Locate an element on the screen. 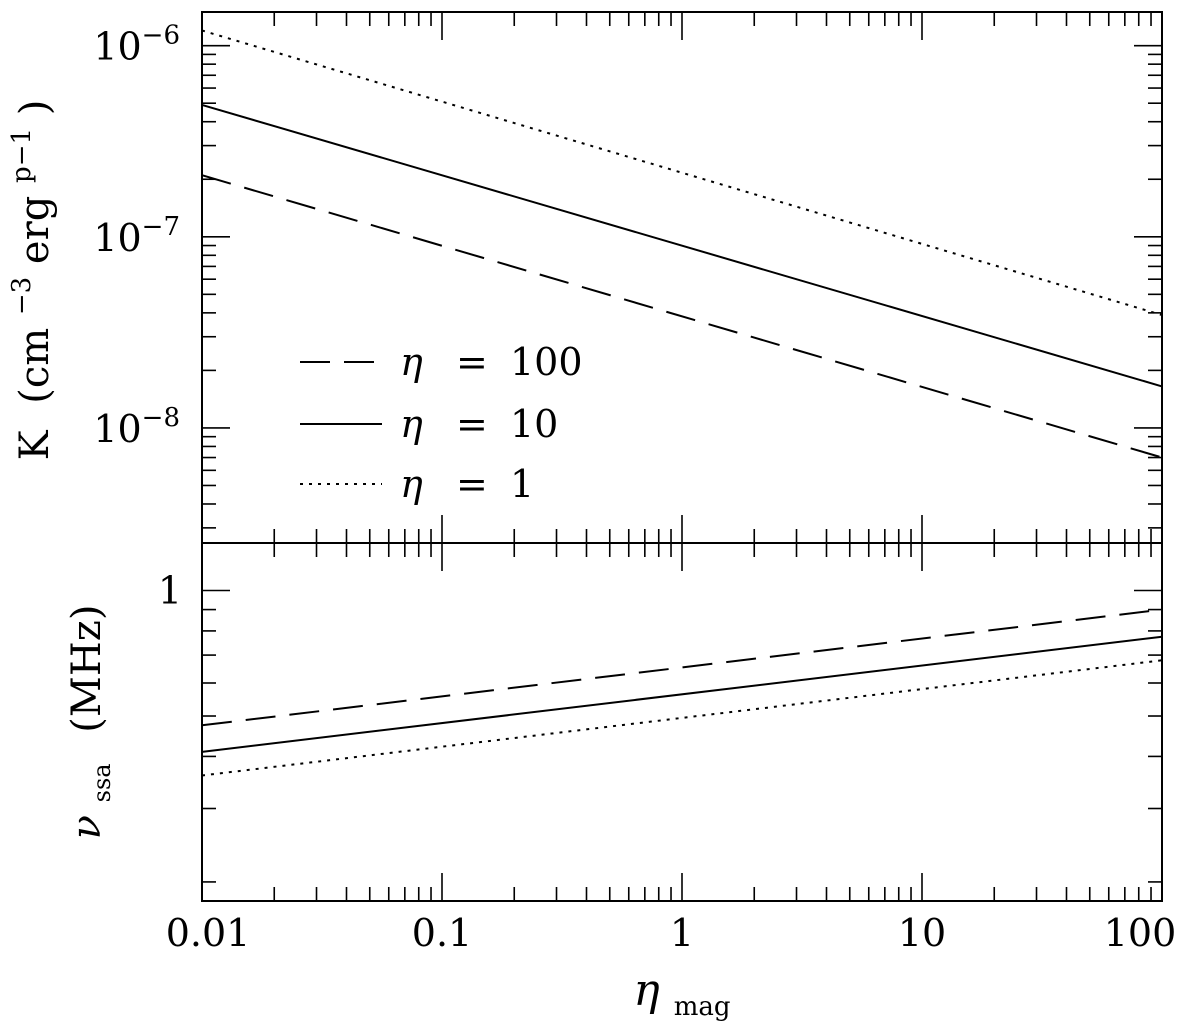  y-tick-label: 10⁻⁸ is located at coordinates (136, 427).